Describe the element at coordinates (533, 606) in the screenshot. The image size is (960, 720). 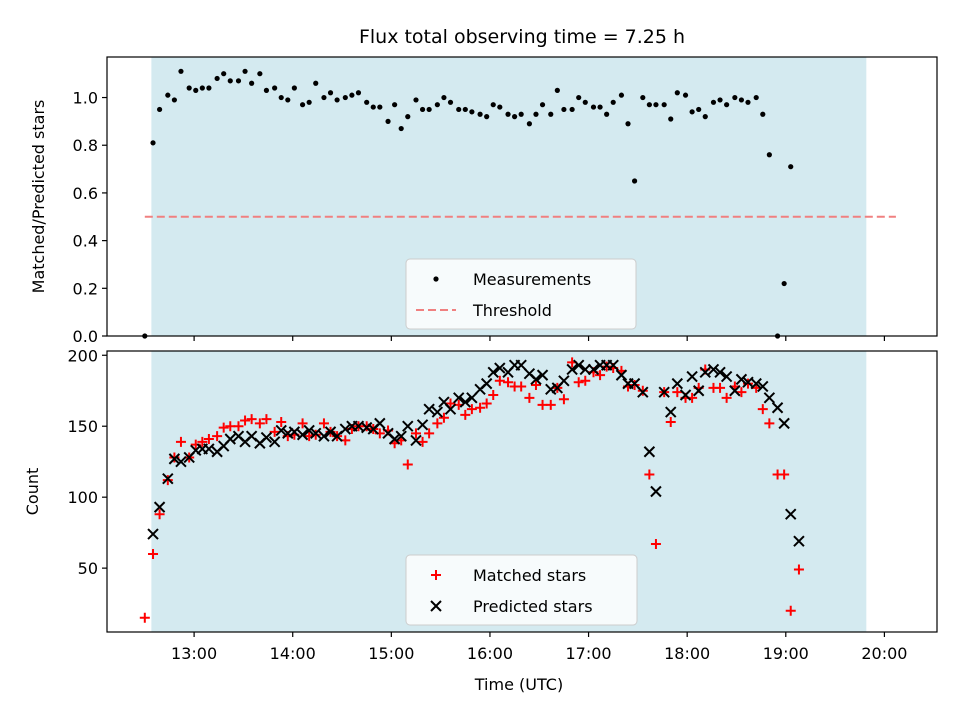
I see `legend-label: Predicted stars` at that location.